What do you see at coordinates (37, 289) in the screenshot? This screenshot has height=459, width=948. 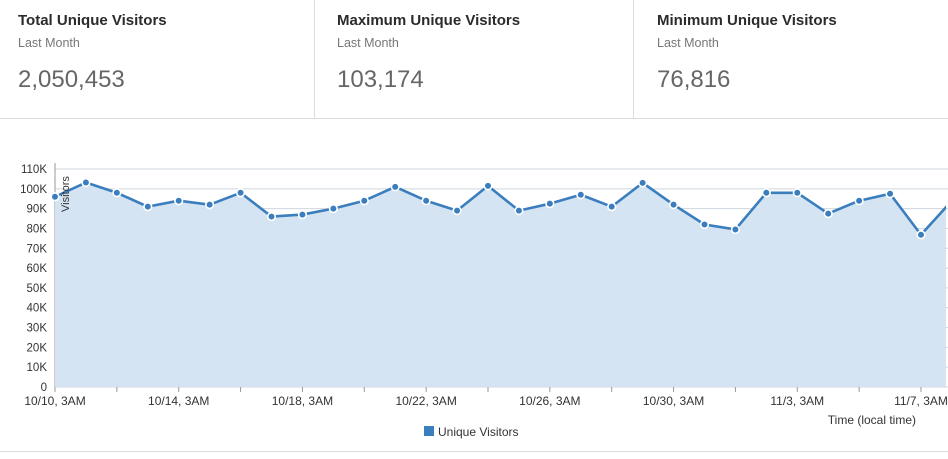 I see `y-tick-label: 50K` at bounding box center [37, 289].